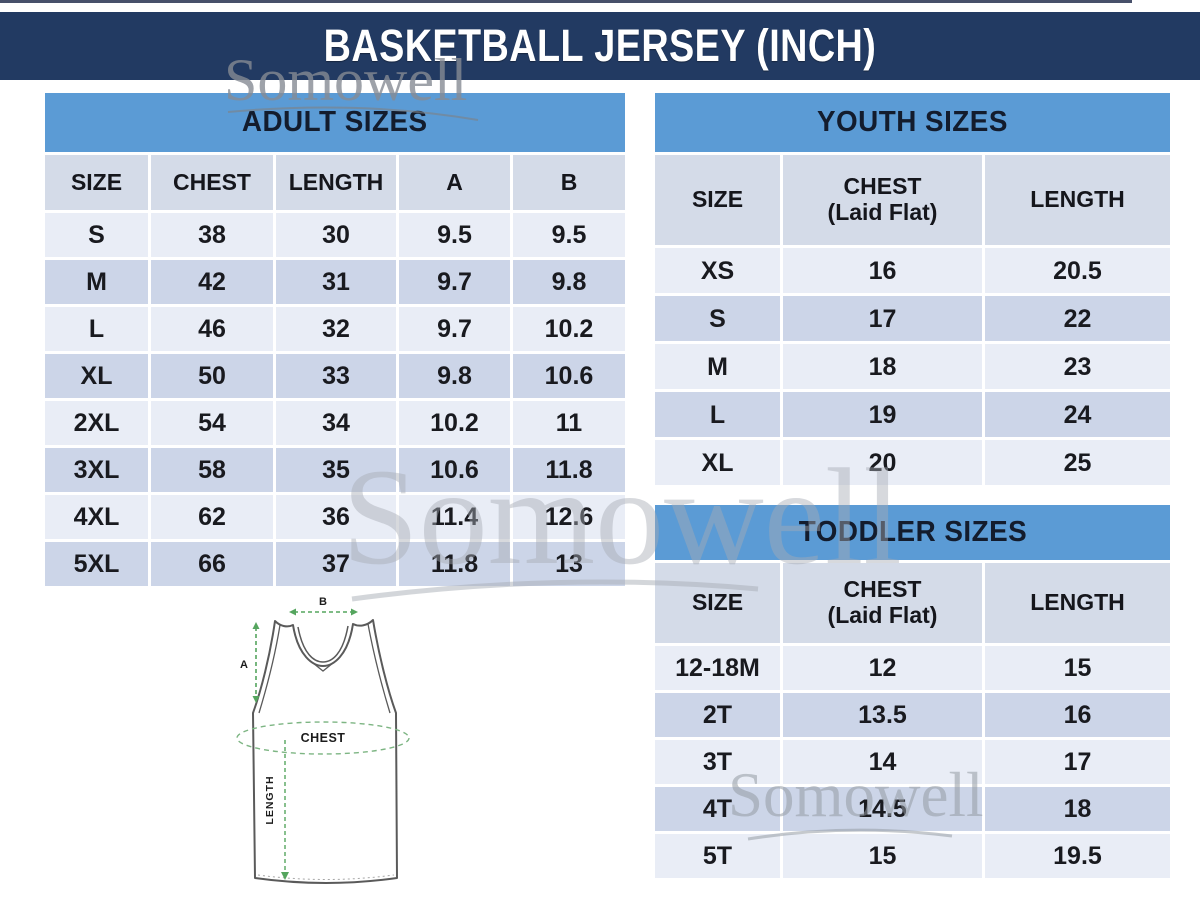  Describe the element at coordinates (292, 612) in the screenshot. I see `measure-b-arrowhead-left` at that location.